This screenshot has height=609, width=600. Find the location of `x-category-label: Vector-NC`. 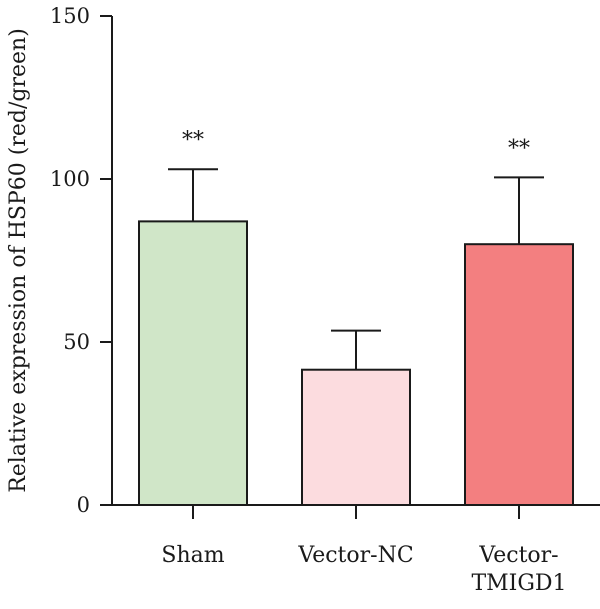

x-category-label: Vector-NC is located at coordinates (355, 555).